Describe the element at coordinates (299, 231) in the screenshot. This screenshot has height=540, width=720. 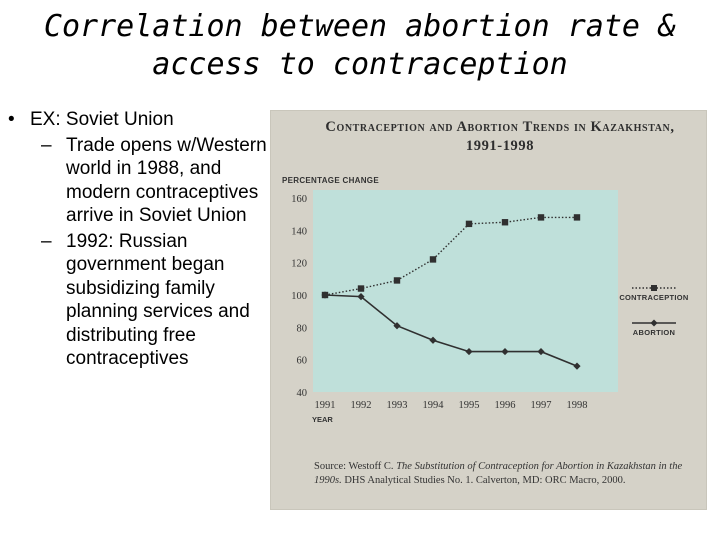
I see `y-tick-label: 140` at that location.